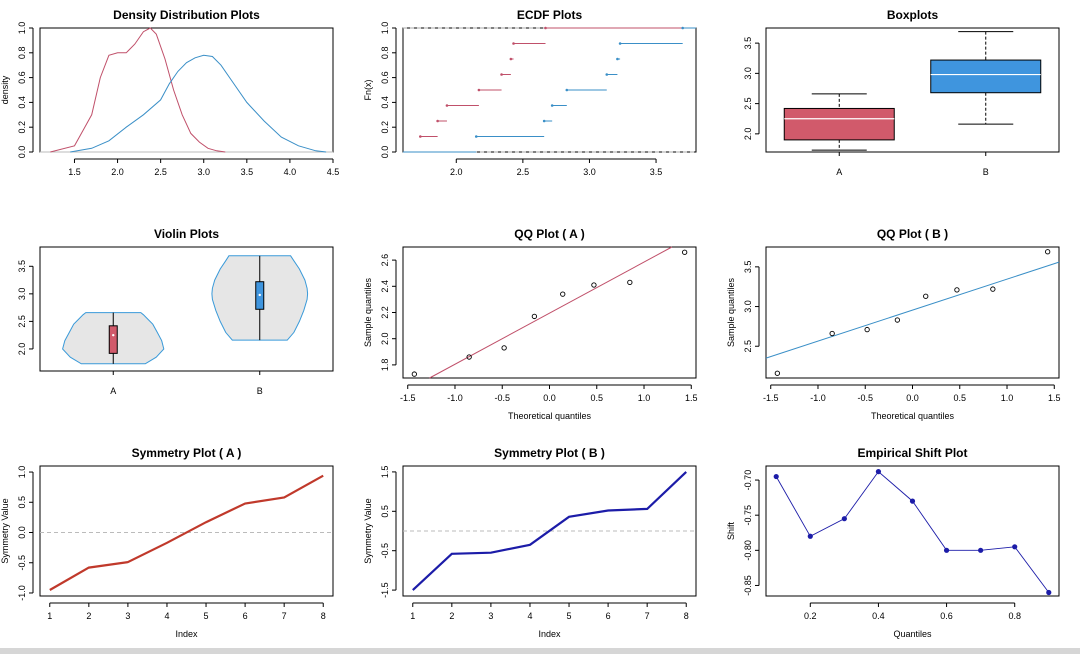  I want to click on y-tick-label: -0.85, so click(748, 585).